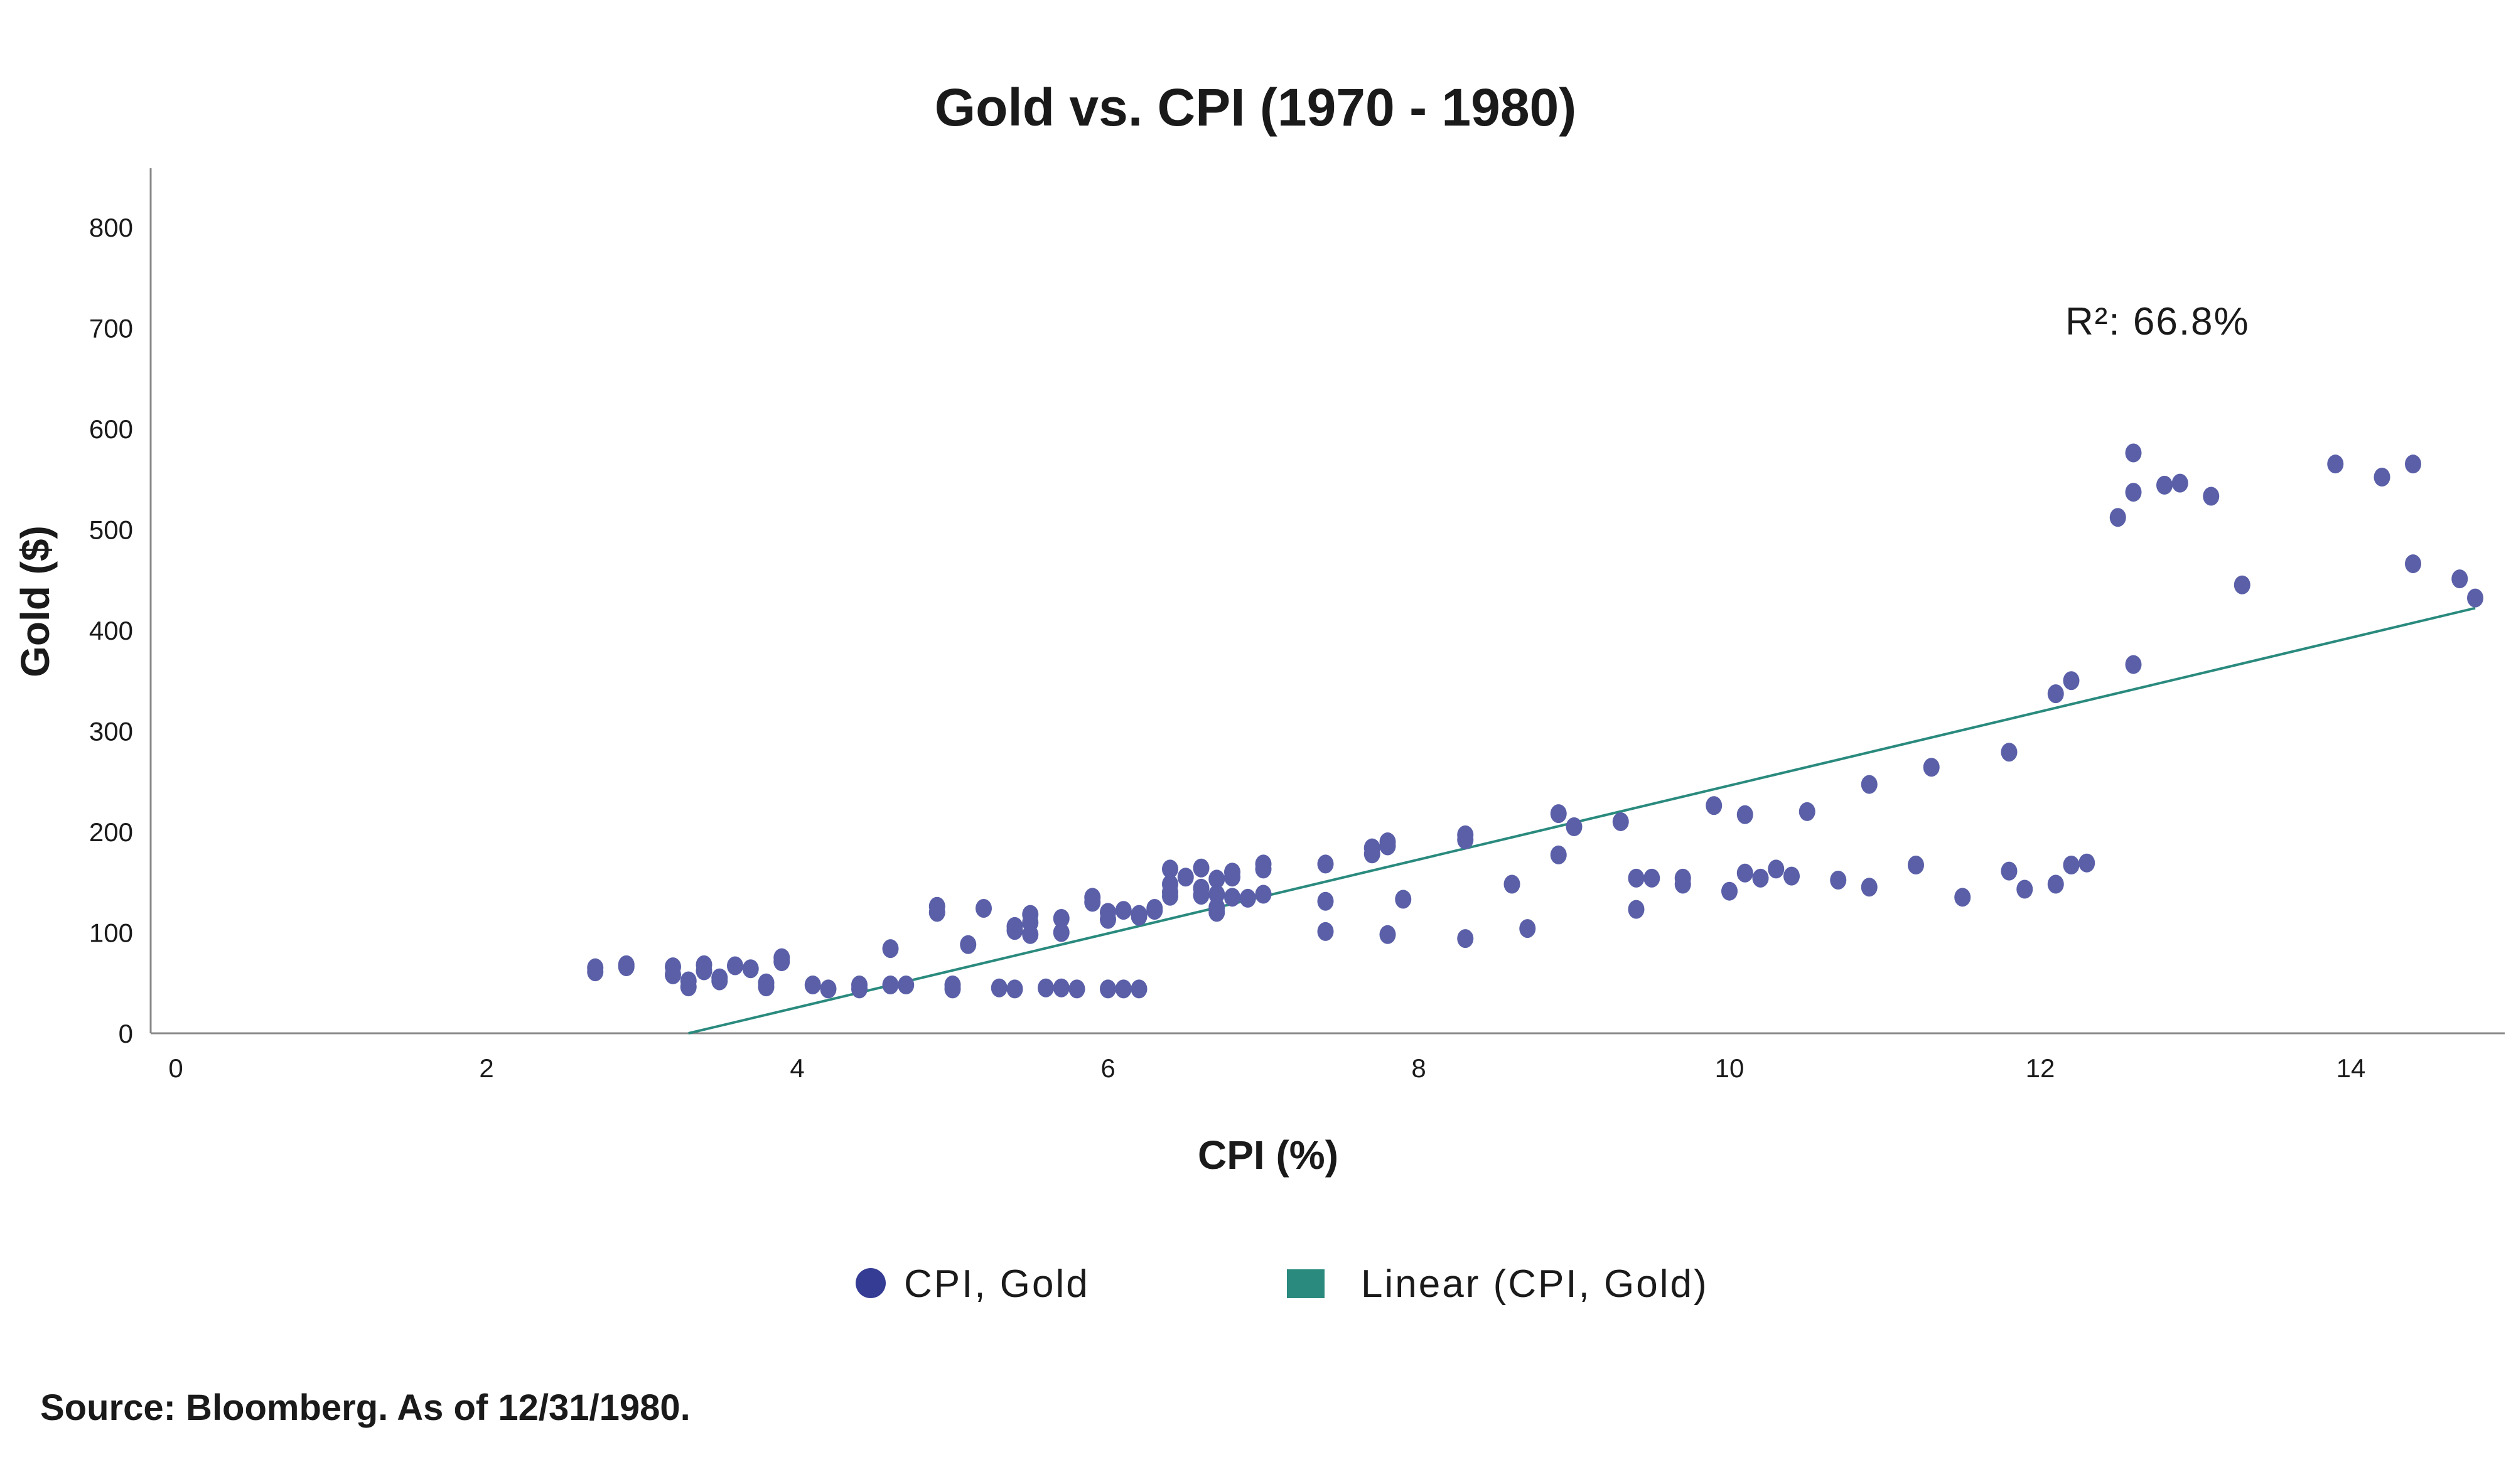 The height and width of the screenshot is (1484, 2511). What do you see at coordinates (973, 1284) in the screenshot?
I see `legend-item-scatter: CPI, Gold` at bounding box center [973, 1284].